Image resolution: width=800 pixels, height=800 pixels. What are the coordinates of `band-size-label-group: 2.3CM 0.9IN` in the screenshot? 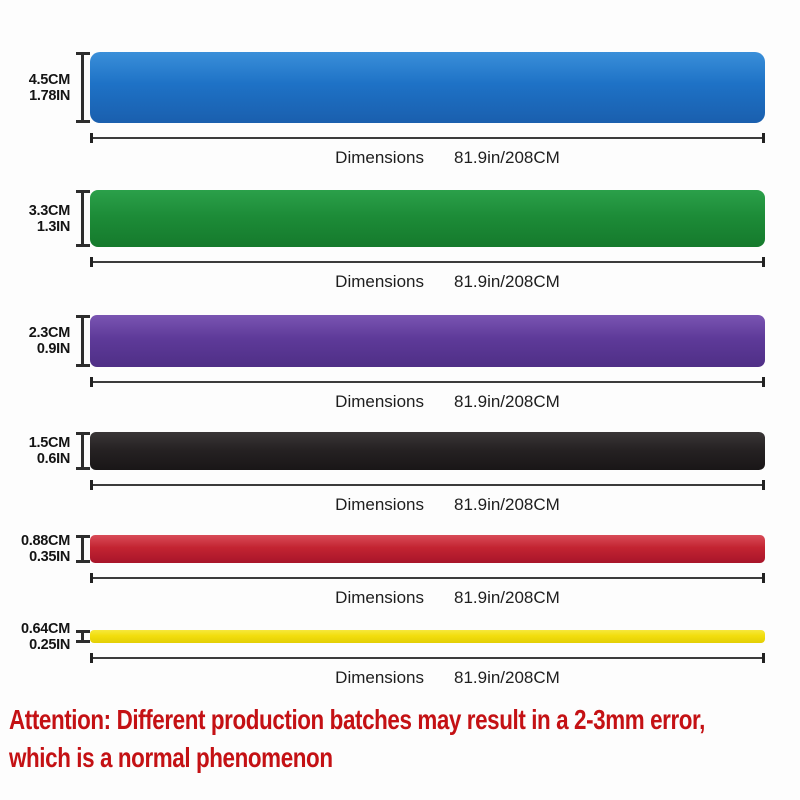 It's located at (45, 341).